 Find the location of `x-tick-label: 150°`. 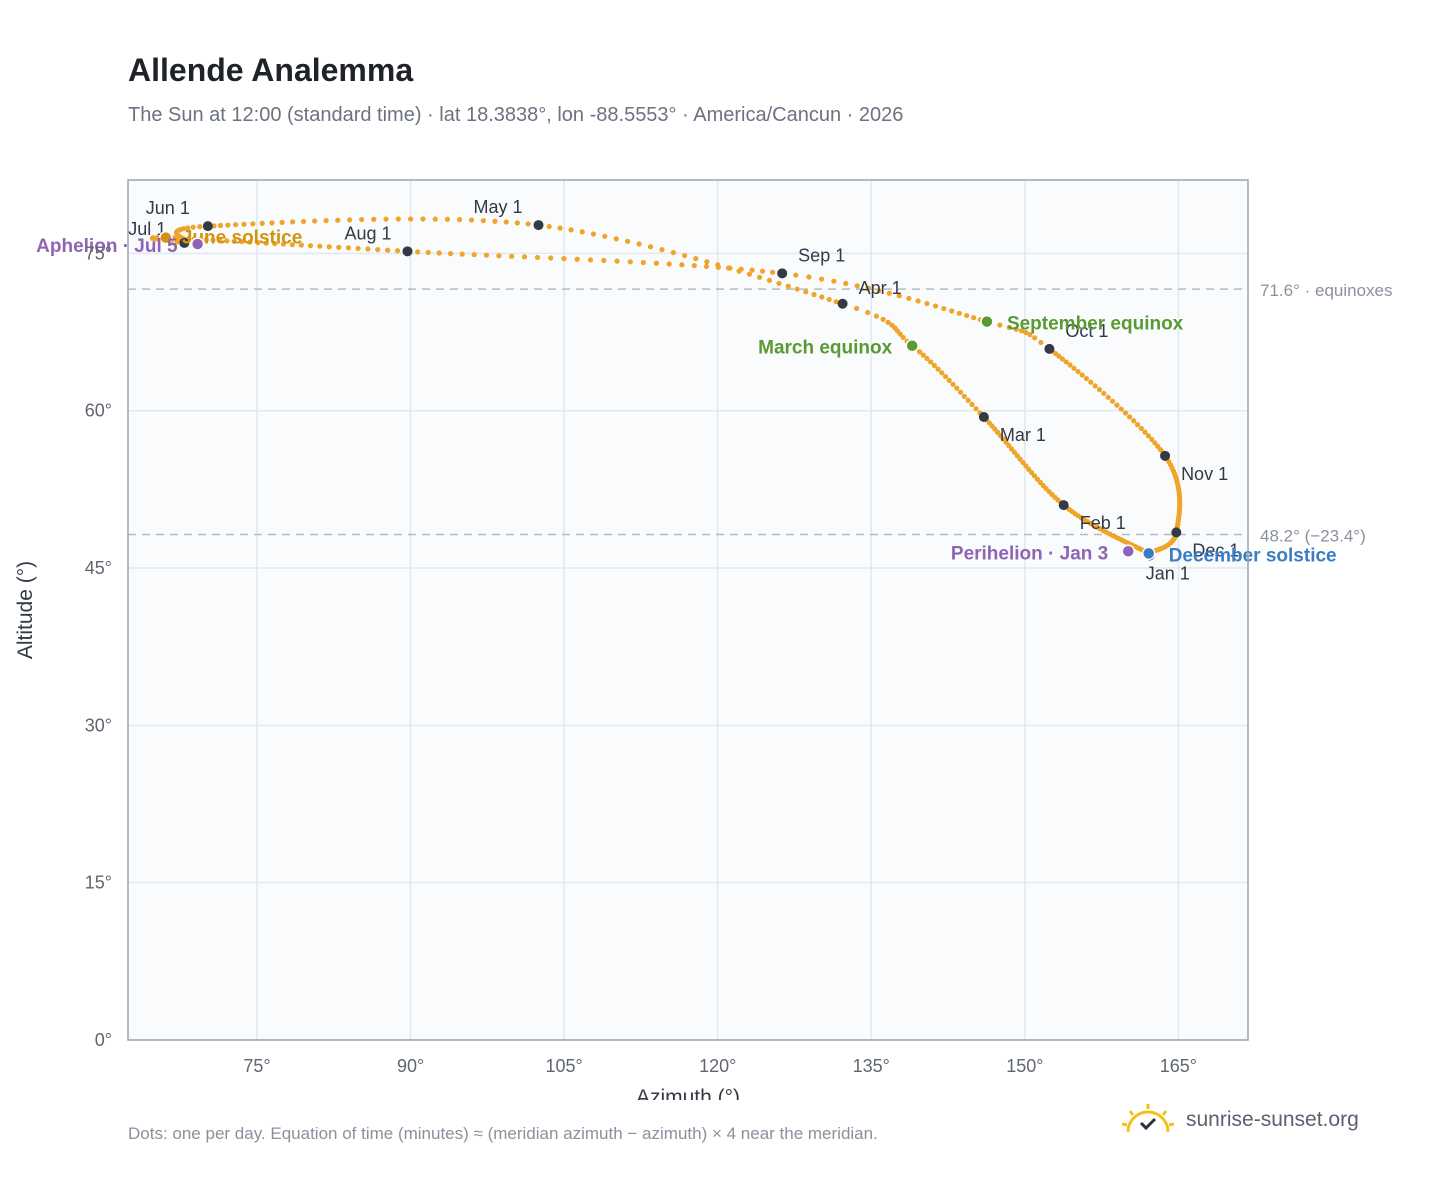

x-tick-label: 150° is located at coordinates (1024, 1066).